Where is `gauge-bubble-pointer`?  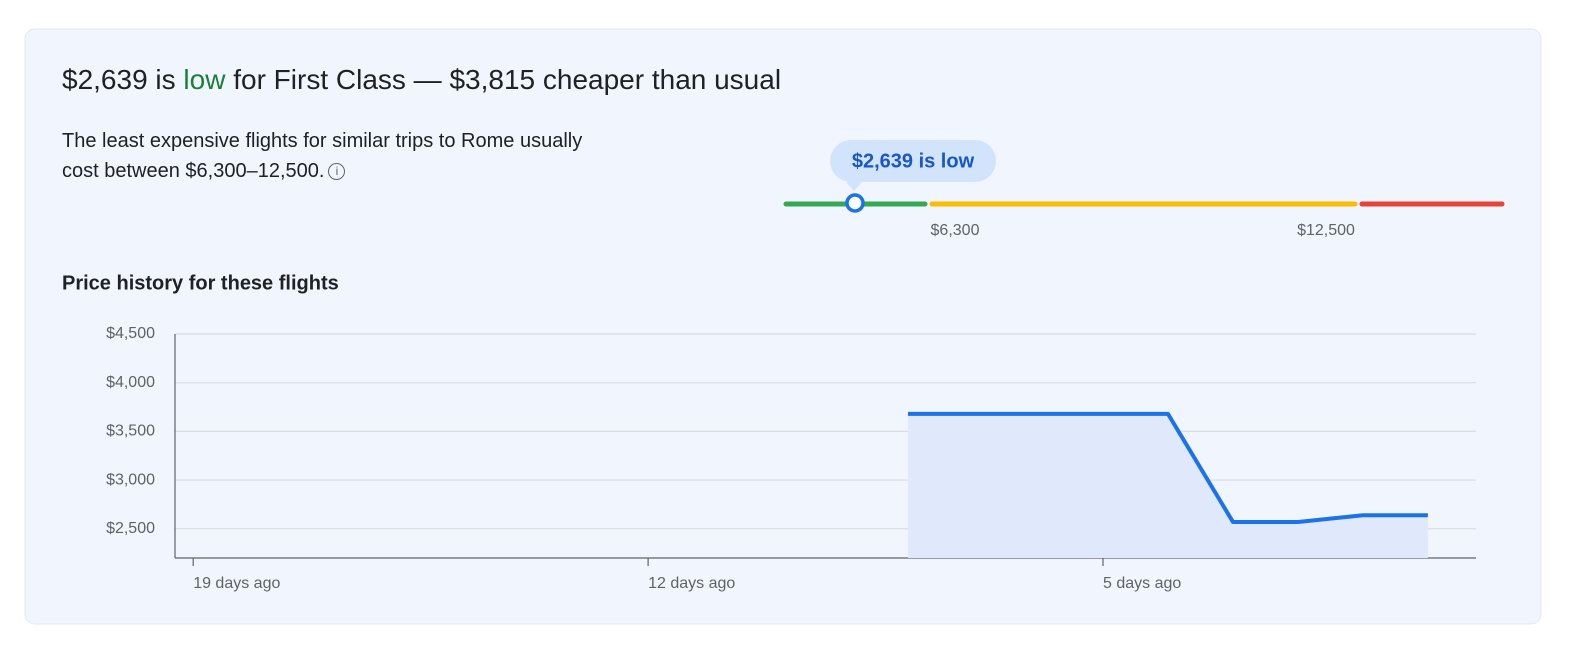
gauge-bubble-pointer is located at coordinates (854, 186).